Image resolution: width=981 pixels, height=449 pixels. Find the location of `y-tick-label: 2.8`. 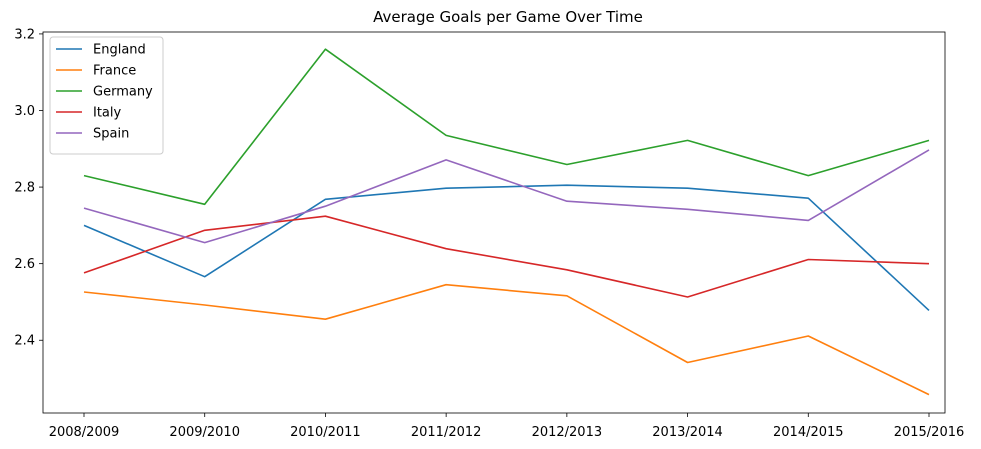

y-tick-label: 2.8 is located at coordinates (24, 188).